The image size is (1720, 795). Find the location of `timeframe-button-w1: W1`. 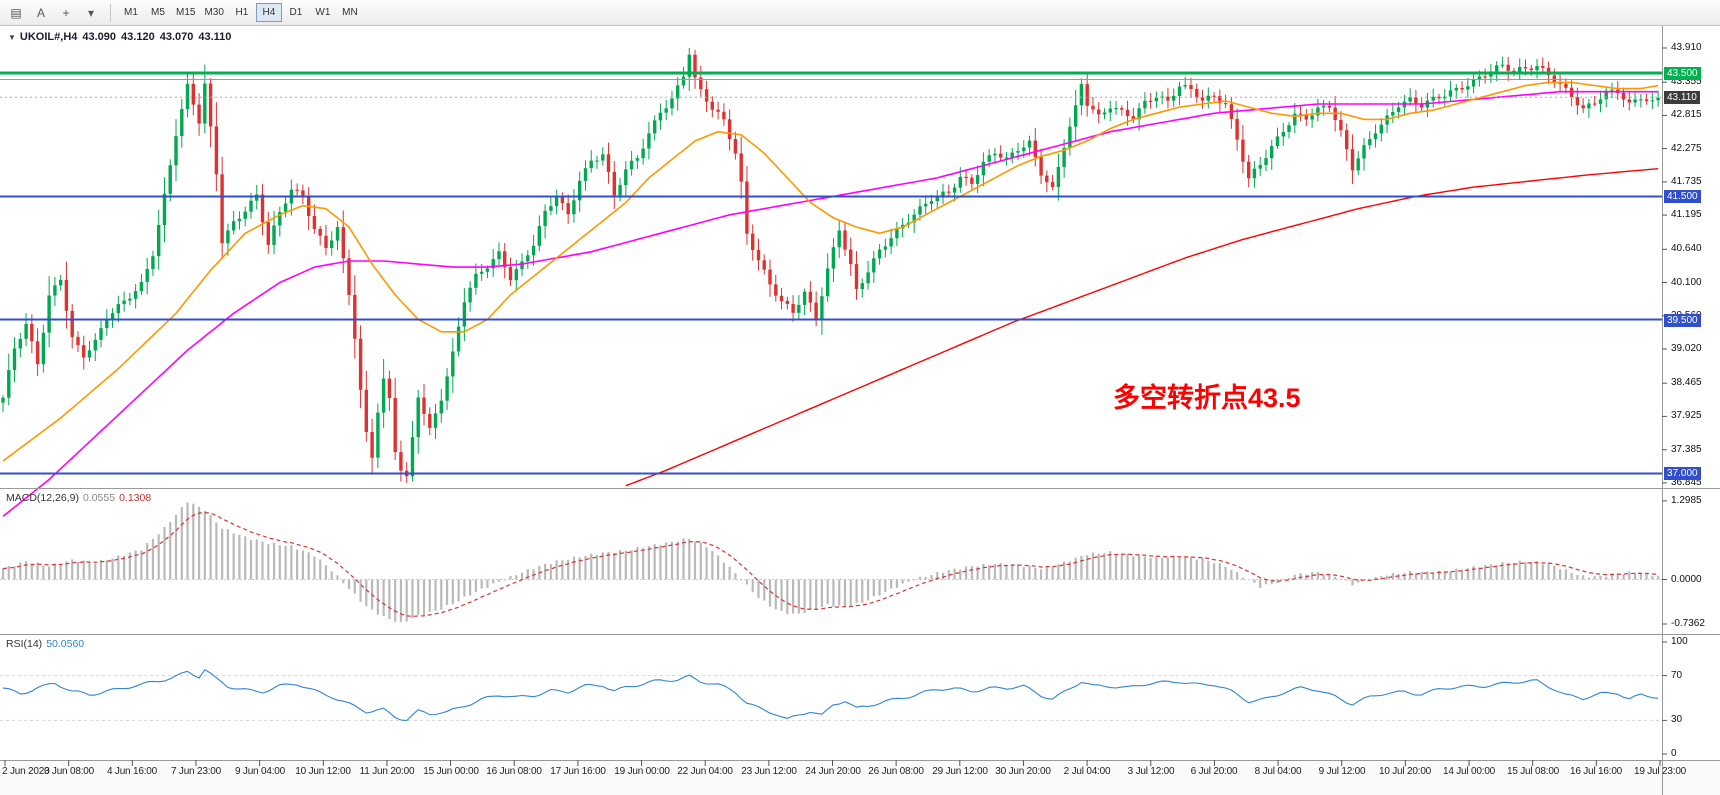

timeframe-button-w1: W1 is located at coordinates (323, 12).